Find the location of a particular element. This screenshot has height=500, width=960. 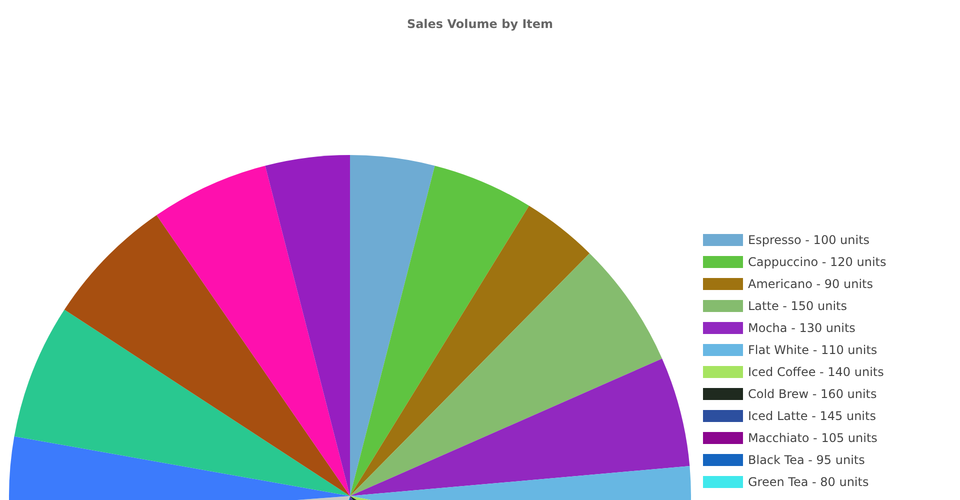

legend-label: Flat White - 110 units is located at coordinates (813, 350).